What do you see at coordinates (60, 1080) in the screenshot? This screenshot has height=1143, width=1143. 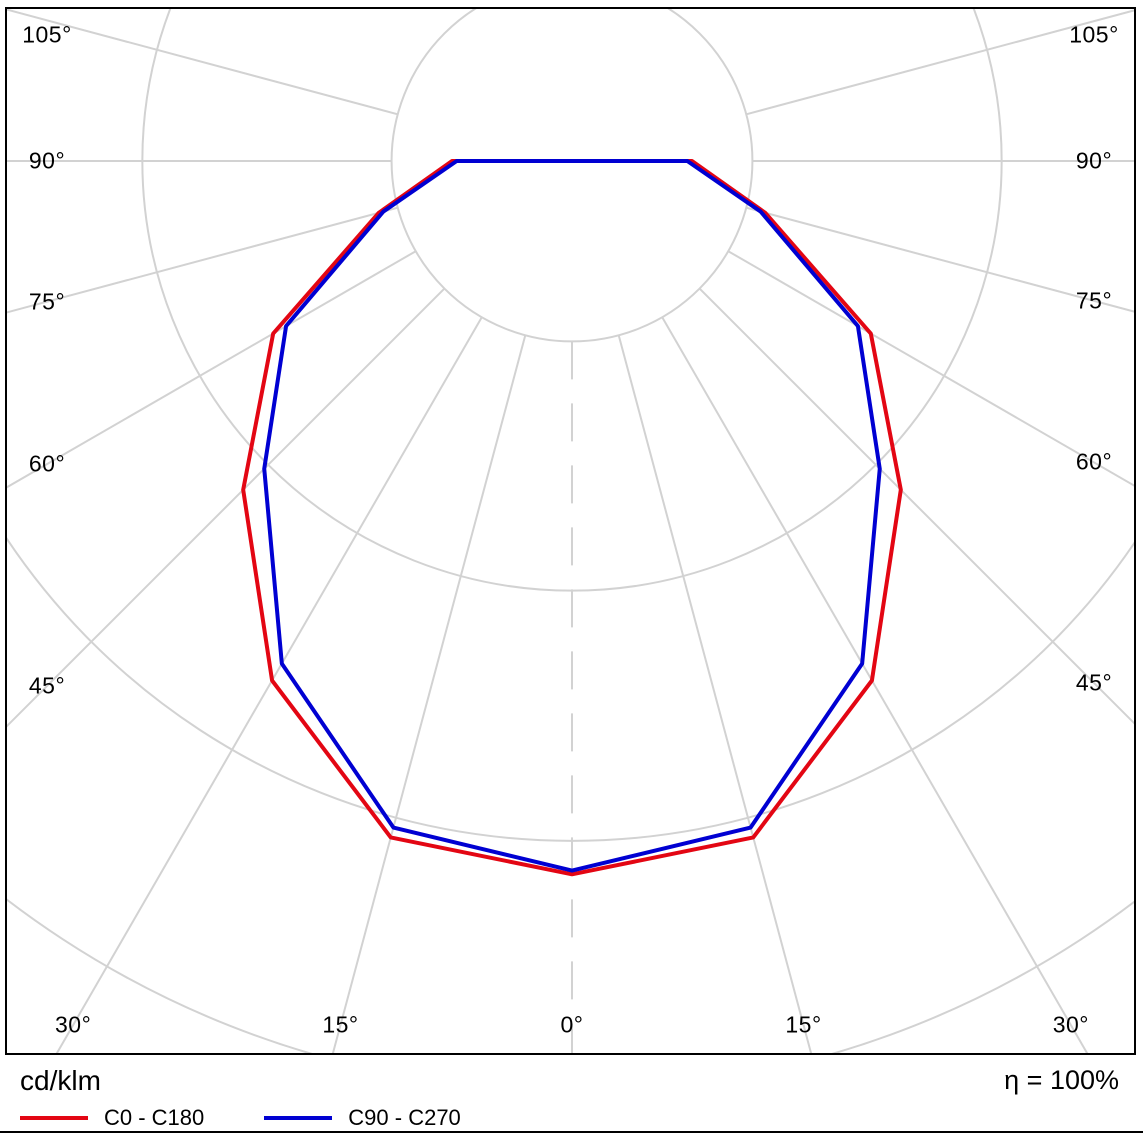 I see `unit-label: cd/klm` at bounding box center [60, 1080].